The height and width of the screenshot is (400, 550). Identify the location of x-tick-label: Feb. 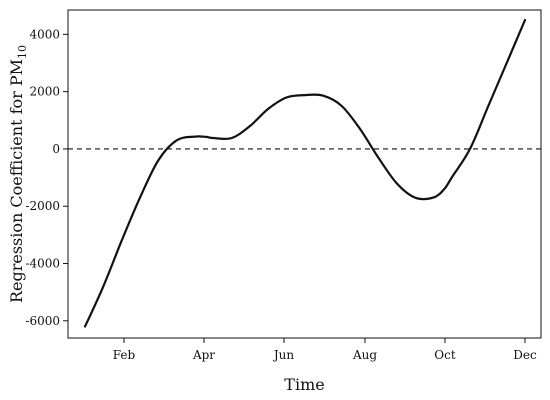
(124, 355).